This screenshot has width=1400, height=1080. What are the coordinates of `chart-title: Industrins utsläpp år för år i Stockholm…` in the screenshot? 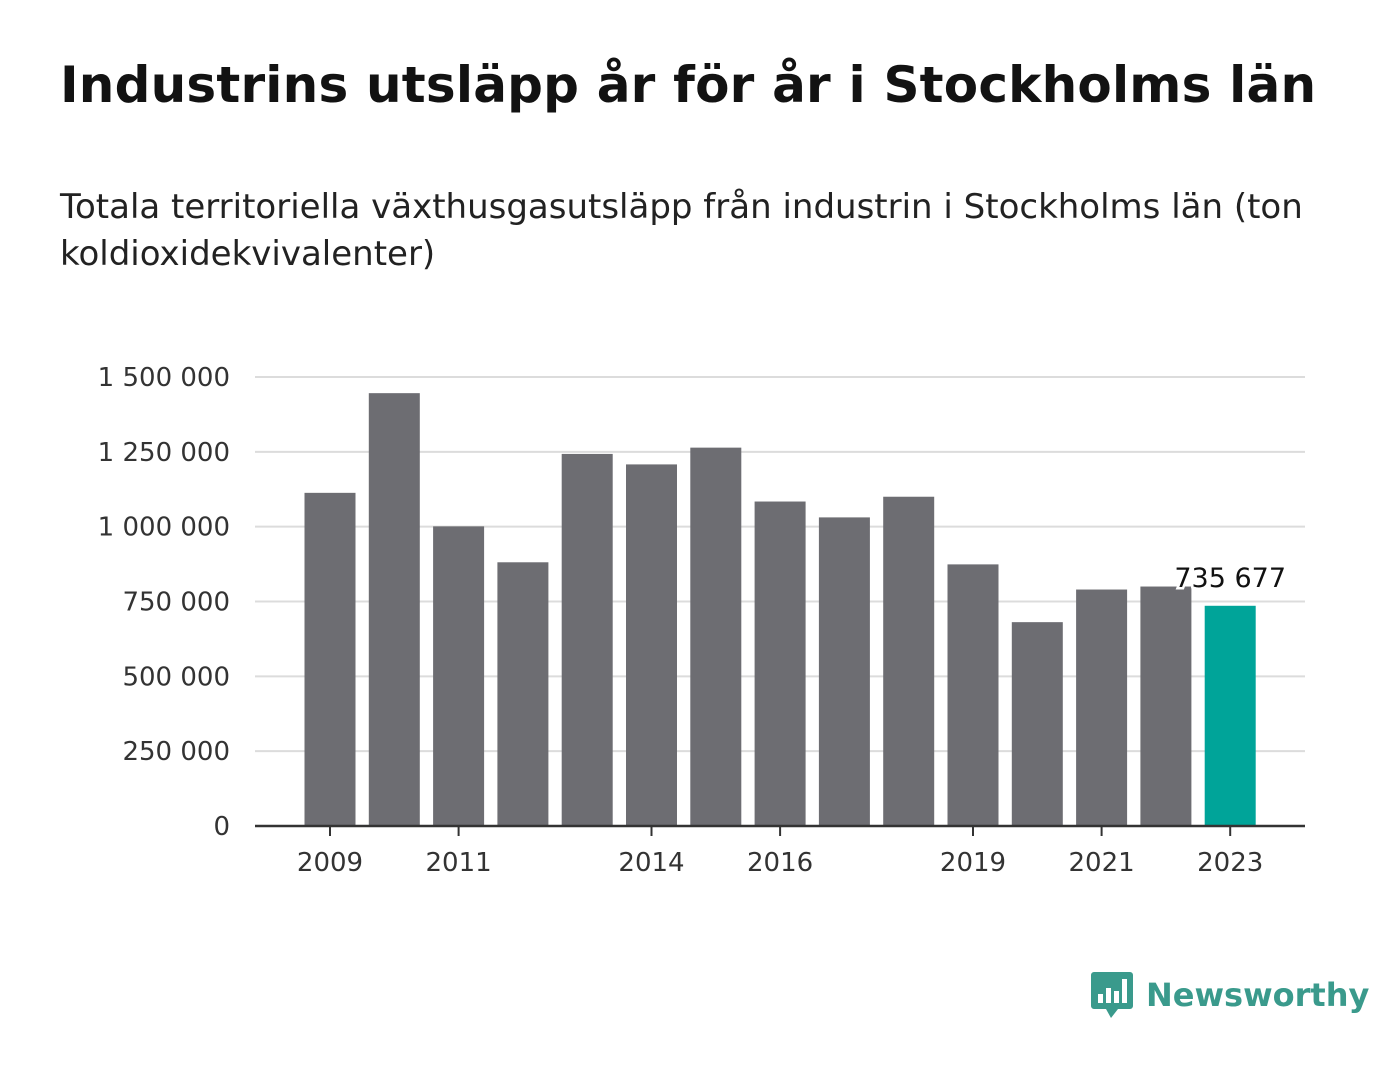 It's located at (688, 85).